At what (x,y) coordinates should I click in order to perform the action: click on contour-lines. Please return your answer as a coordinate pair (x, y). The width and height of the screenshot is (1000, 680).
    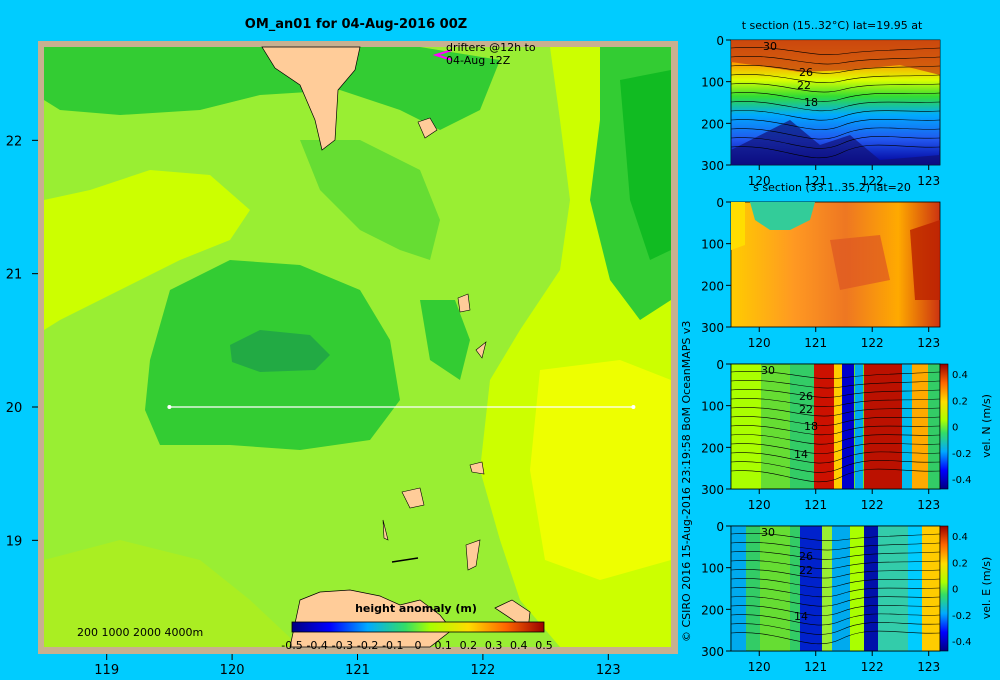
    Looking at the image, I should click on (835, 427).